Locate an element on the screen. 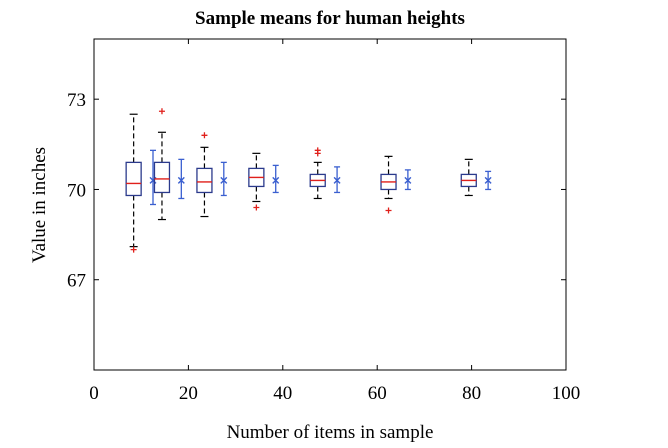  box-group-n81 is located at coordinates (476, 177).